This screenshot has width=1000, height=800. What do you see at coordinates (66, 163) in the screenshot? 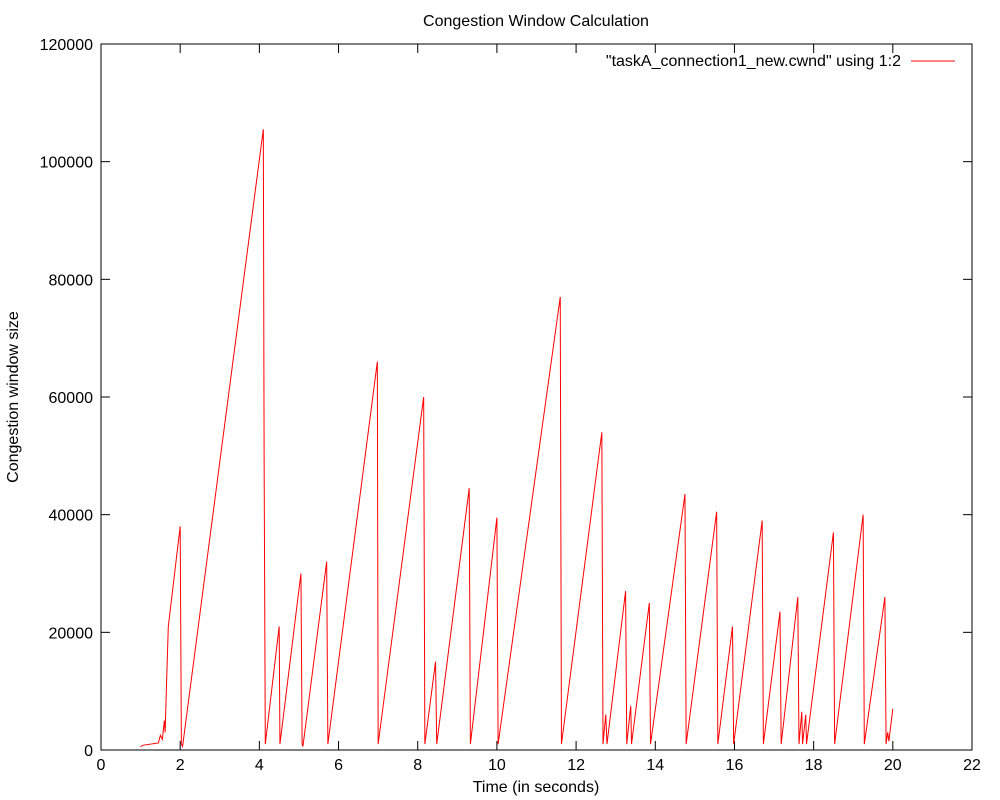
I see `y-tick-label-5: 100000` at bounding box center [66, 163].